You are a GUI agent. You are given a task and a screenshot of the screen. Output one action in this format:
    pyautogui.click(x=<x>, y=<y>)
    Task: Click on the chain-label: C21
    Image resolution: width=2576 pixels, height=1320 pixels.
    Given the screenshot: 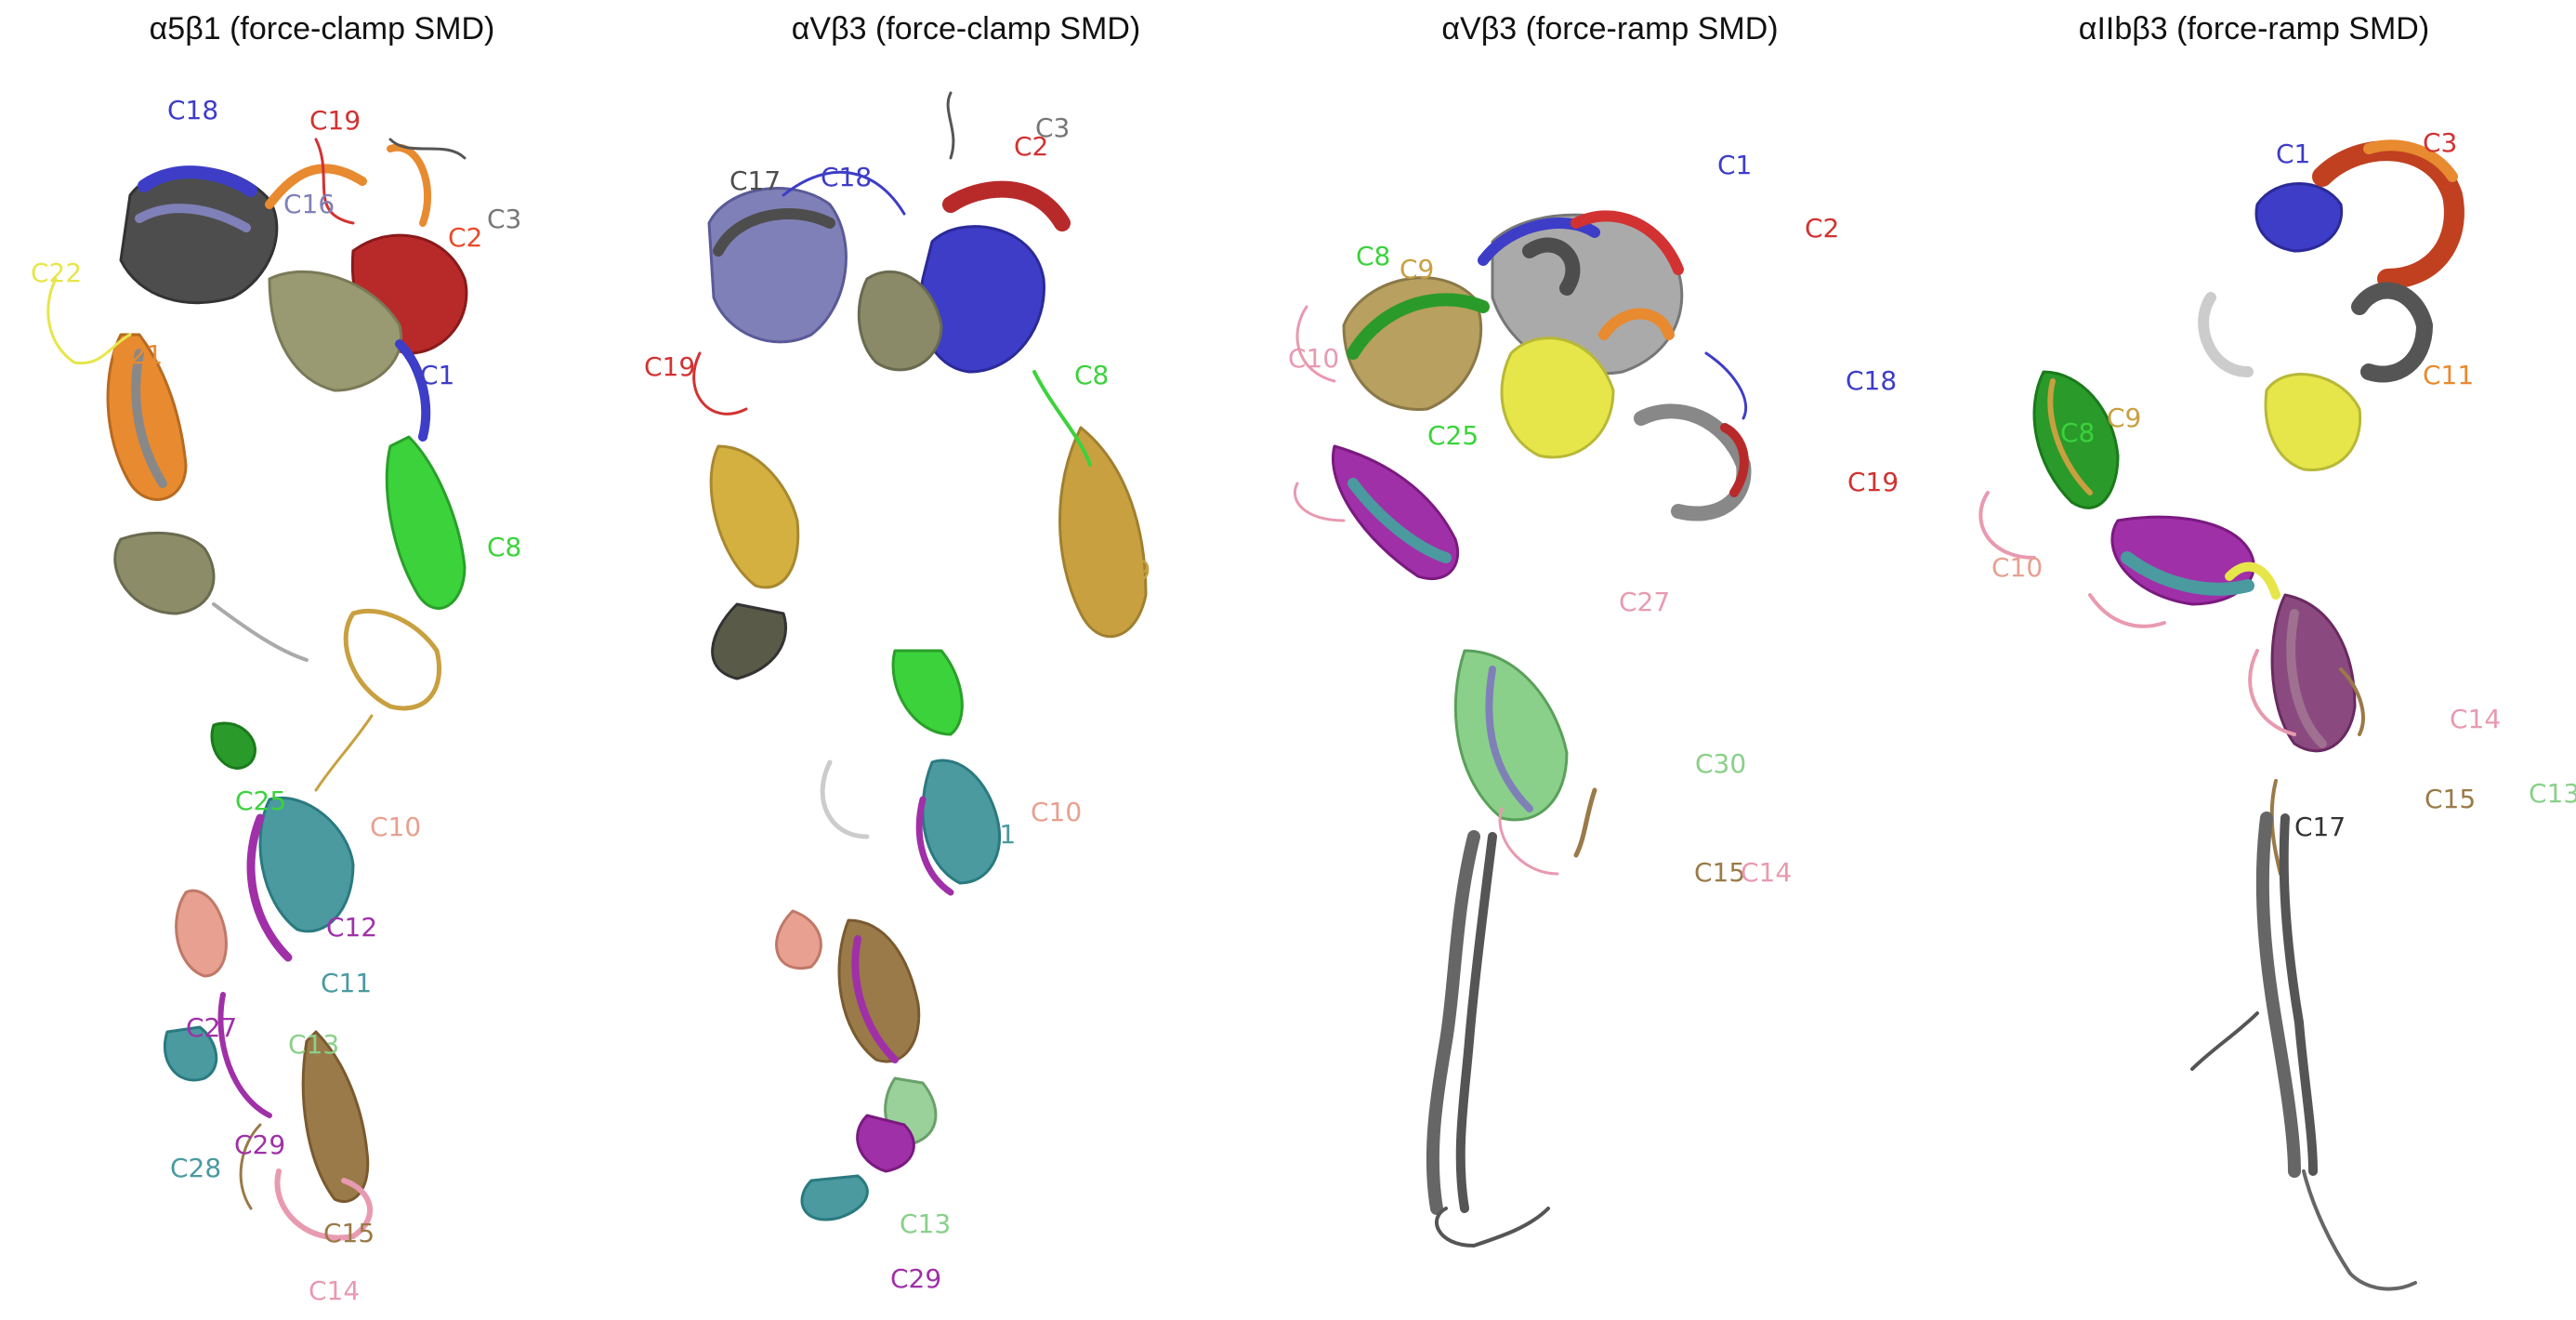 What is the action you would take?
    pyautogui.click(x=138, y=354)
    